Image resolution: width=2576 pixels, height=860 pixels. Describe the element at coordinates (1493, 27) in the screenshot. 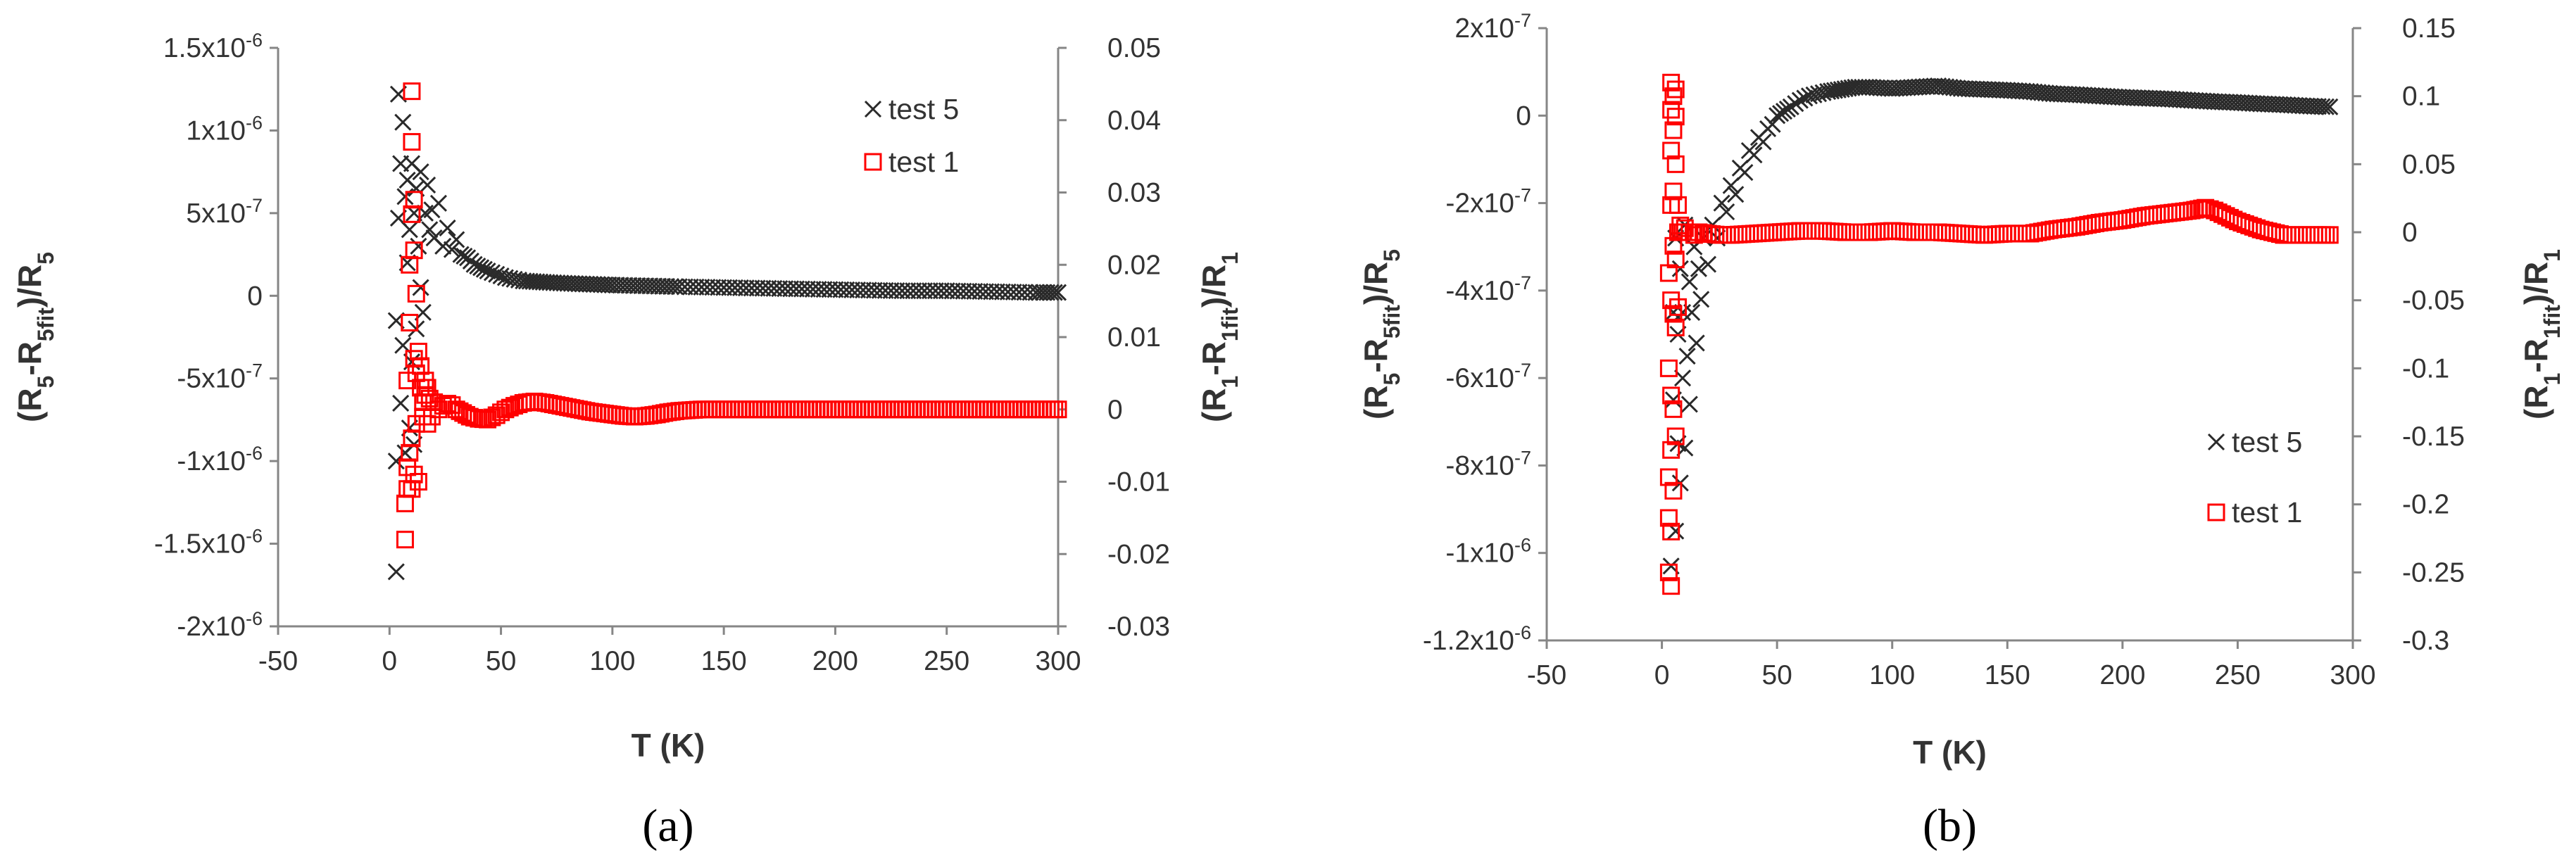

I see `left-y-tick-label: 2x10⁻⁷` at that location.